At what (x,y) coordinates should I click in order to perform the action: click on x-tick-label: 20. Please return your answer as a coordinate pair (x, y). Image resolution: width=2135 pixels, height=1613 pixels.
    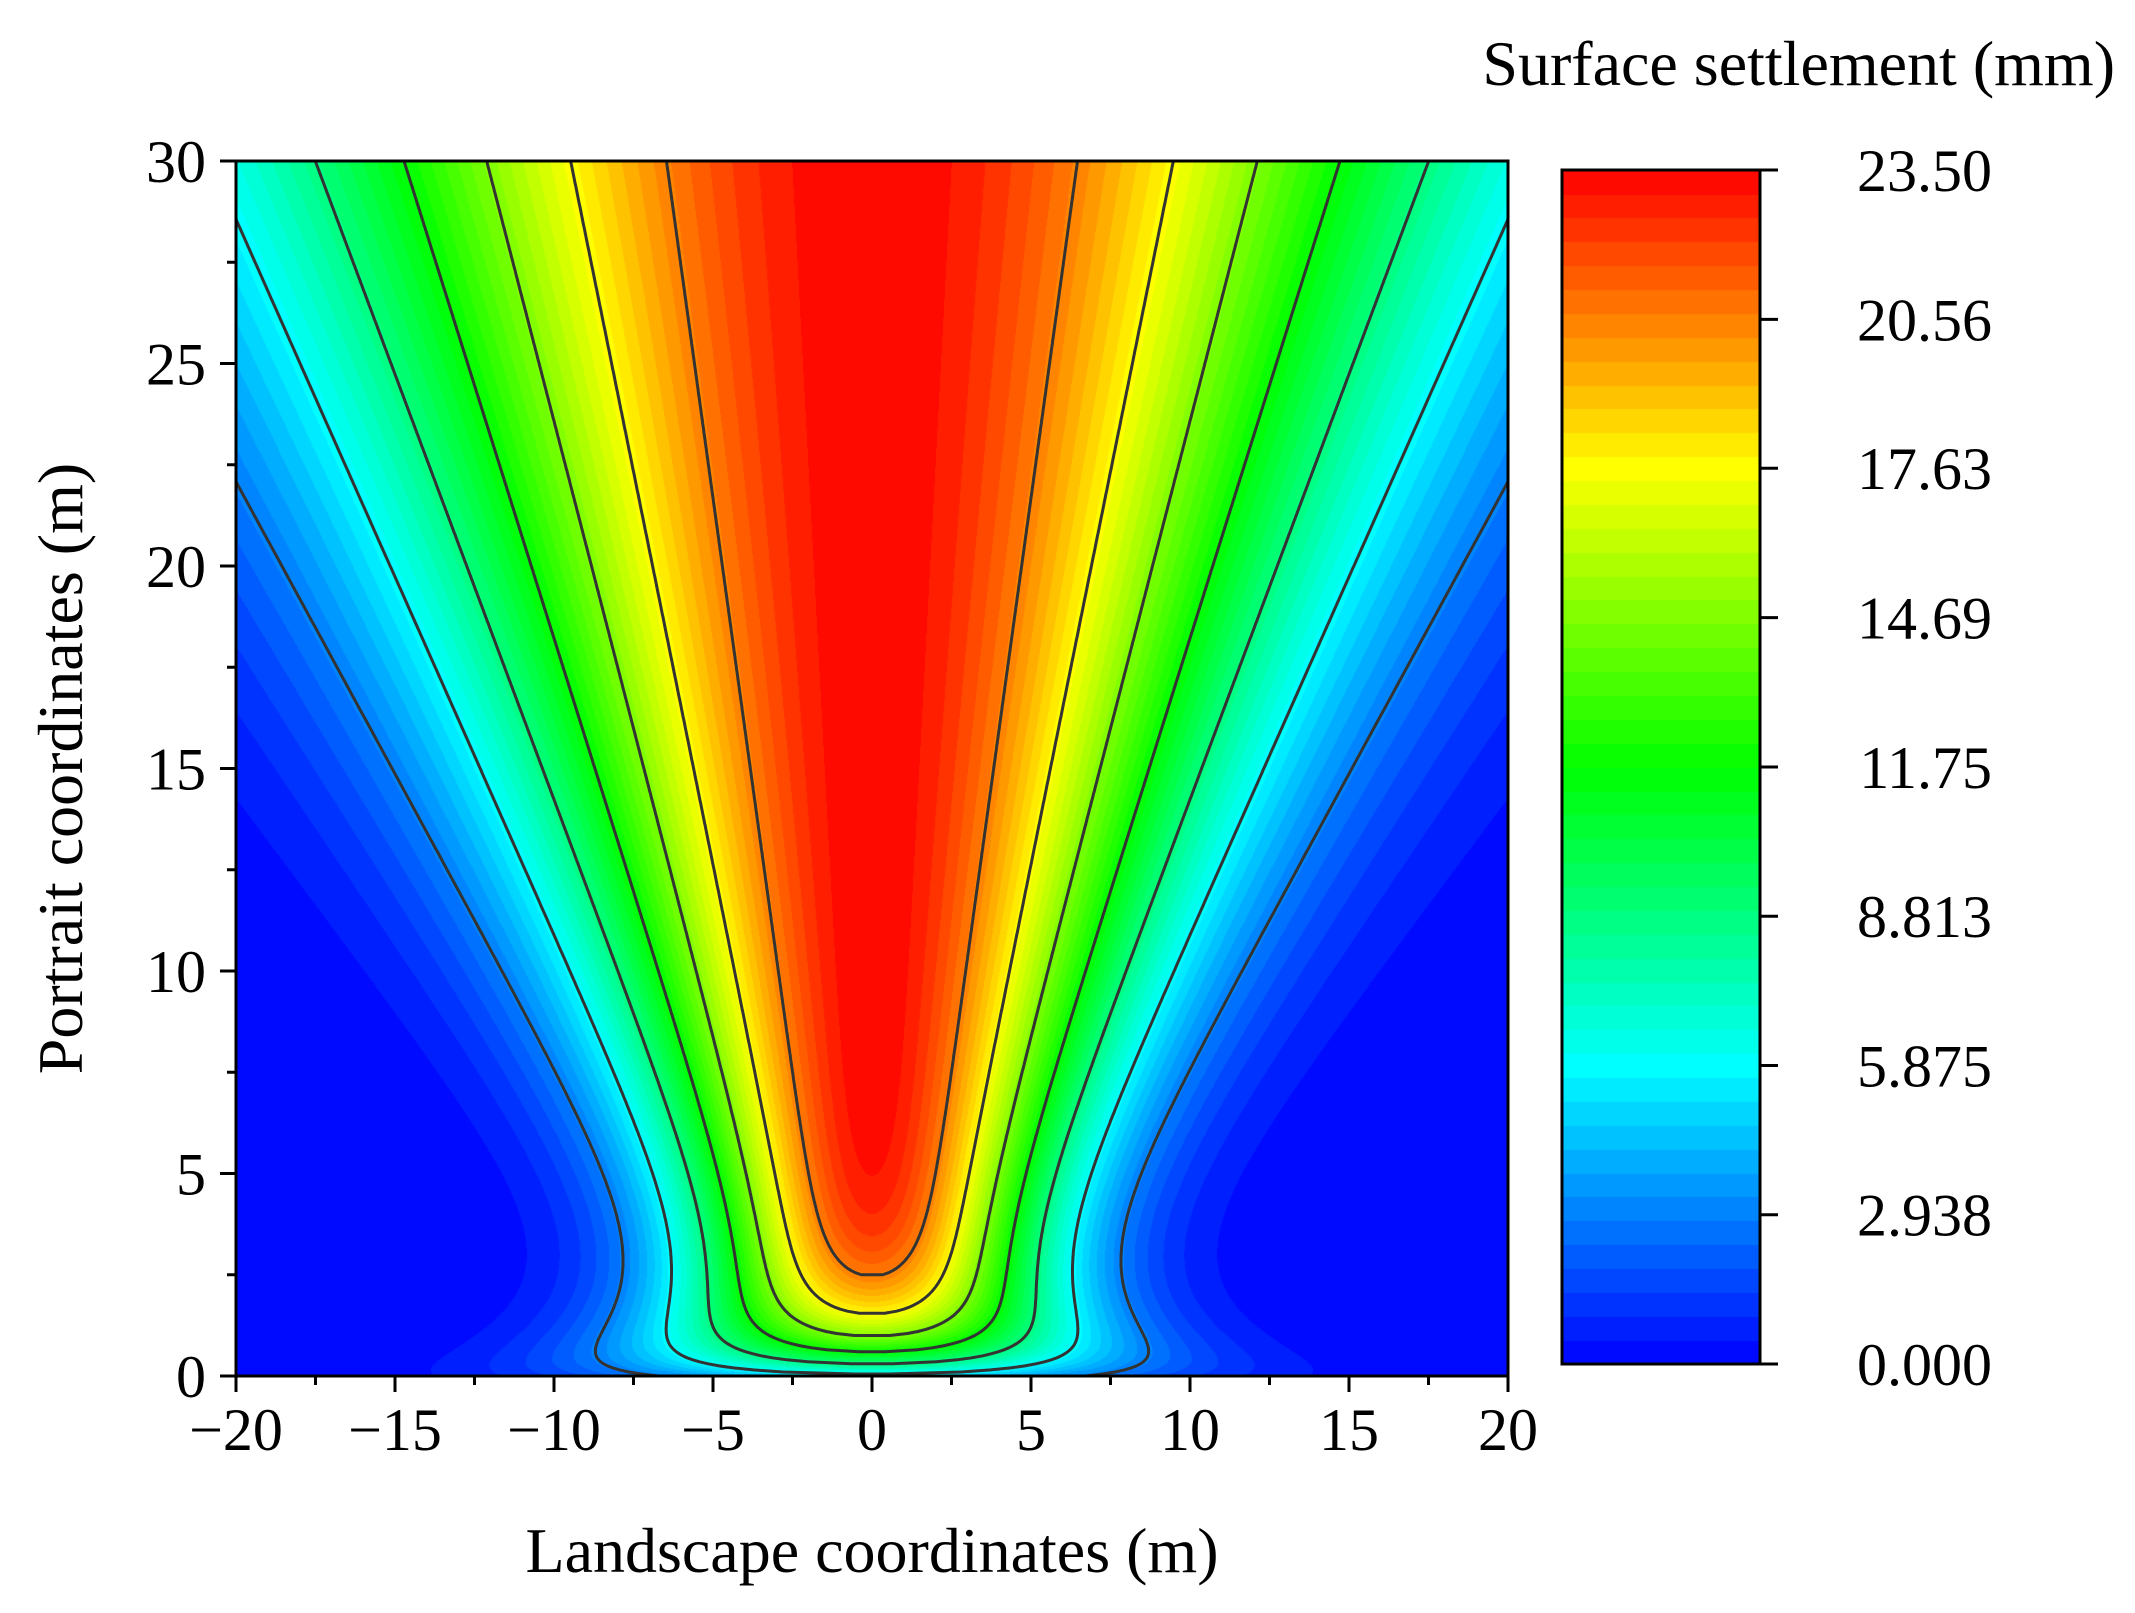
    Looking at the image, I should click on (1508, 1430).